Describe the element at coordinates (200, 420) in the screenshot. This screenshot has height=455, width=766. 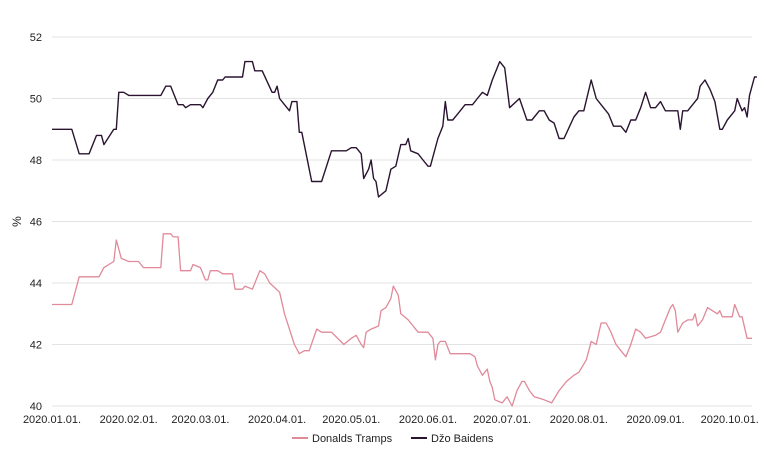
I see `x-tick-label: 2020.03.01.` at that location.